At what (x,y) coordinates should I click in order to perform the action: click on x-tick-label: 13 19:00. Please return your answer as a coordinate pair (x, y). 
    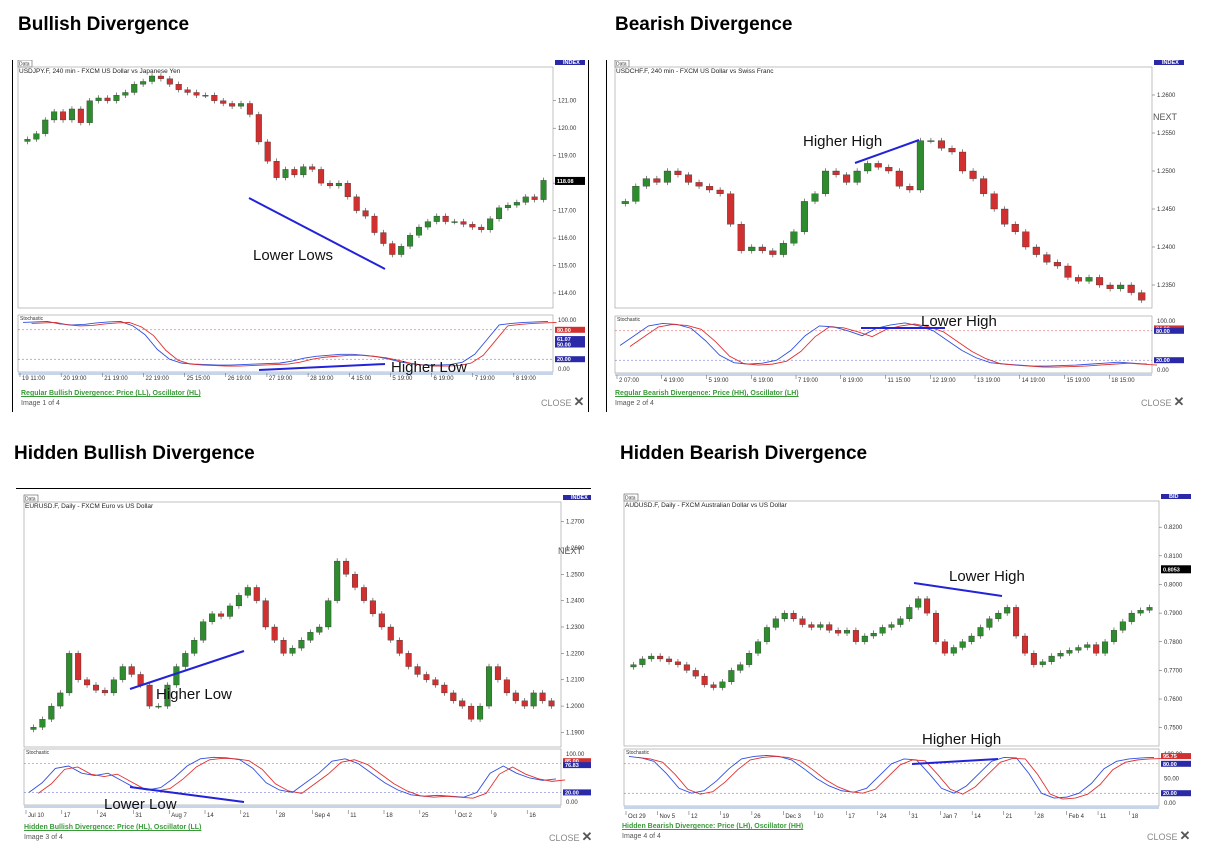
    Looking at the image, I should click on (989, 381).